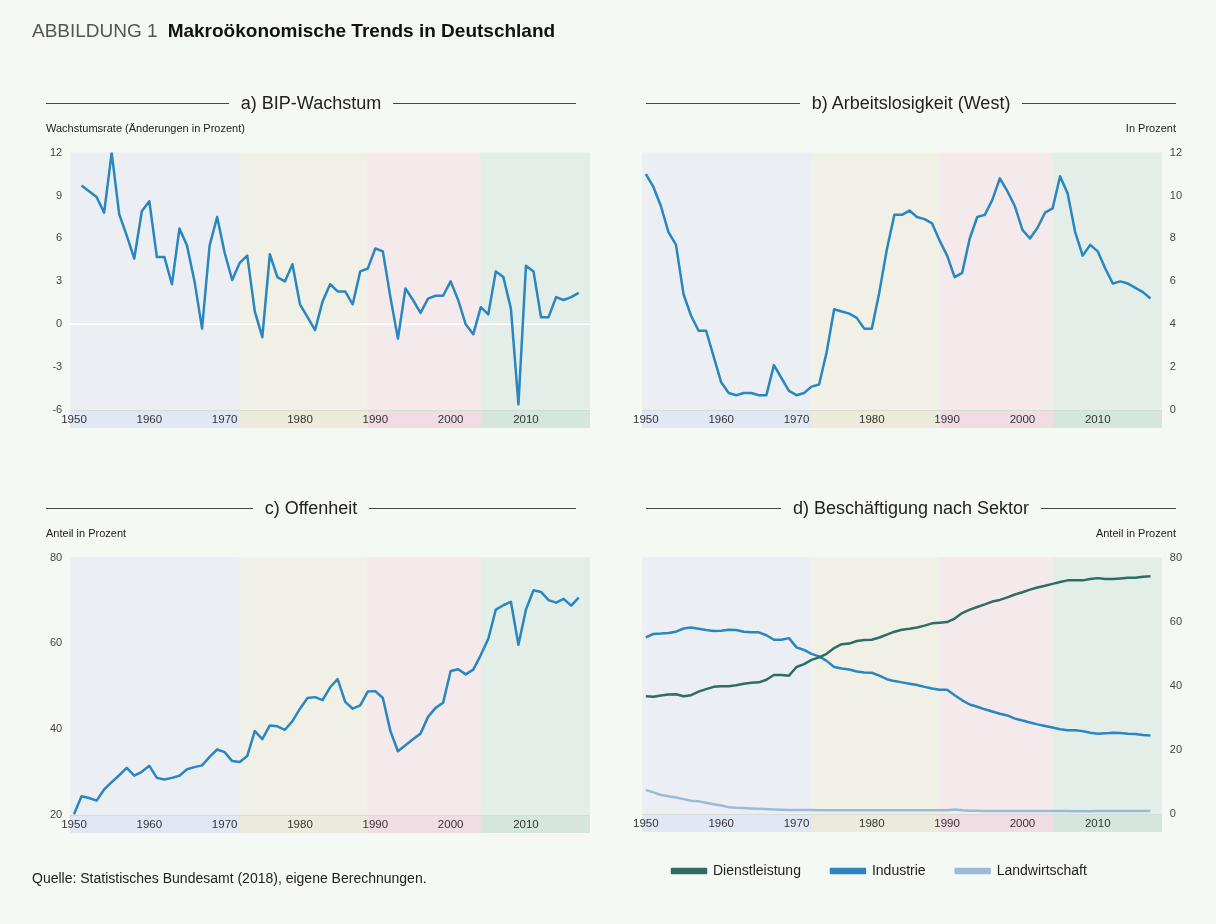 The height and width of the screenshot is (924, 1216). Describe the element at coordinates (59, 323) in the screenshot. I see `y-tick-label: 0` at that location.